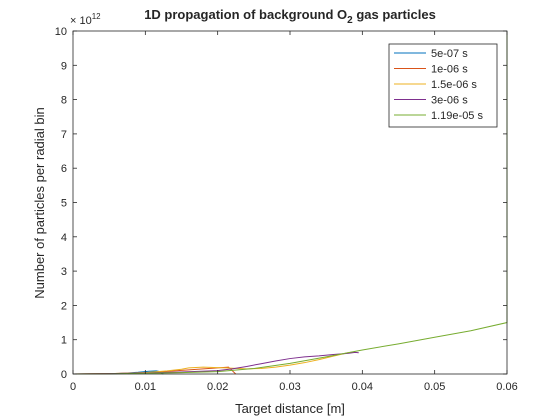  Describe the element at coordinates (64, 169) in the screenshot. I see `y-tick-label: 6` at that location.